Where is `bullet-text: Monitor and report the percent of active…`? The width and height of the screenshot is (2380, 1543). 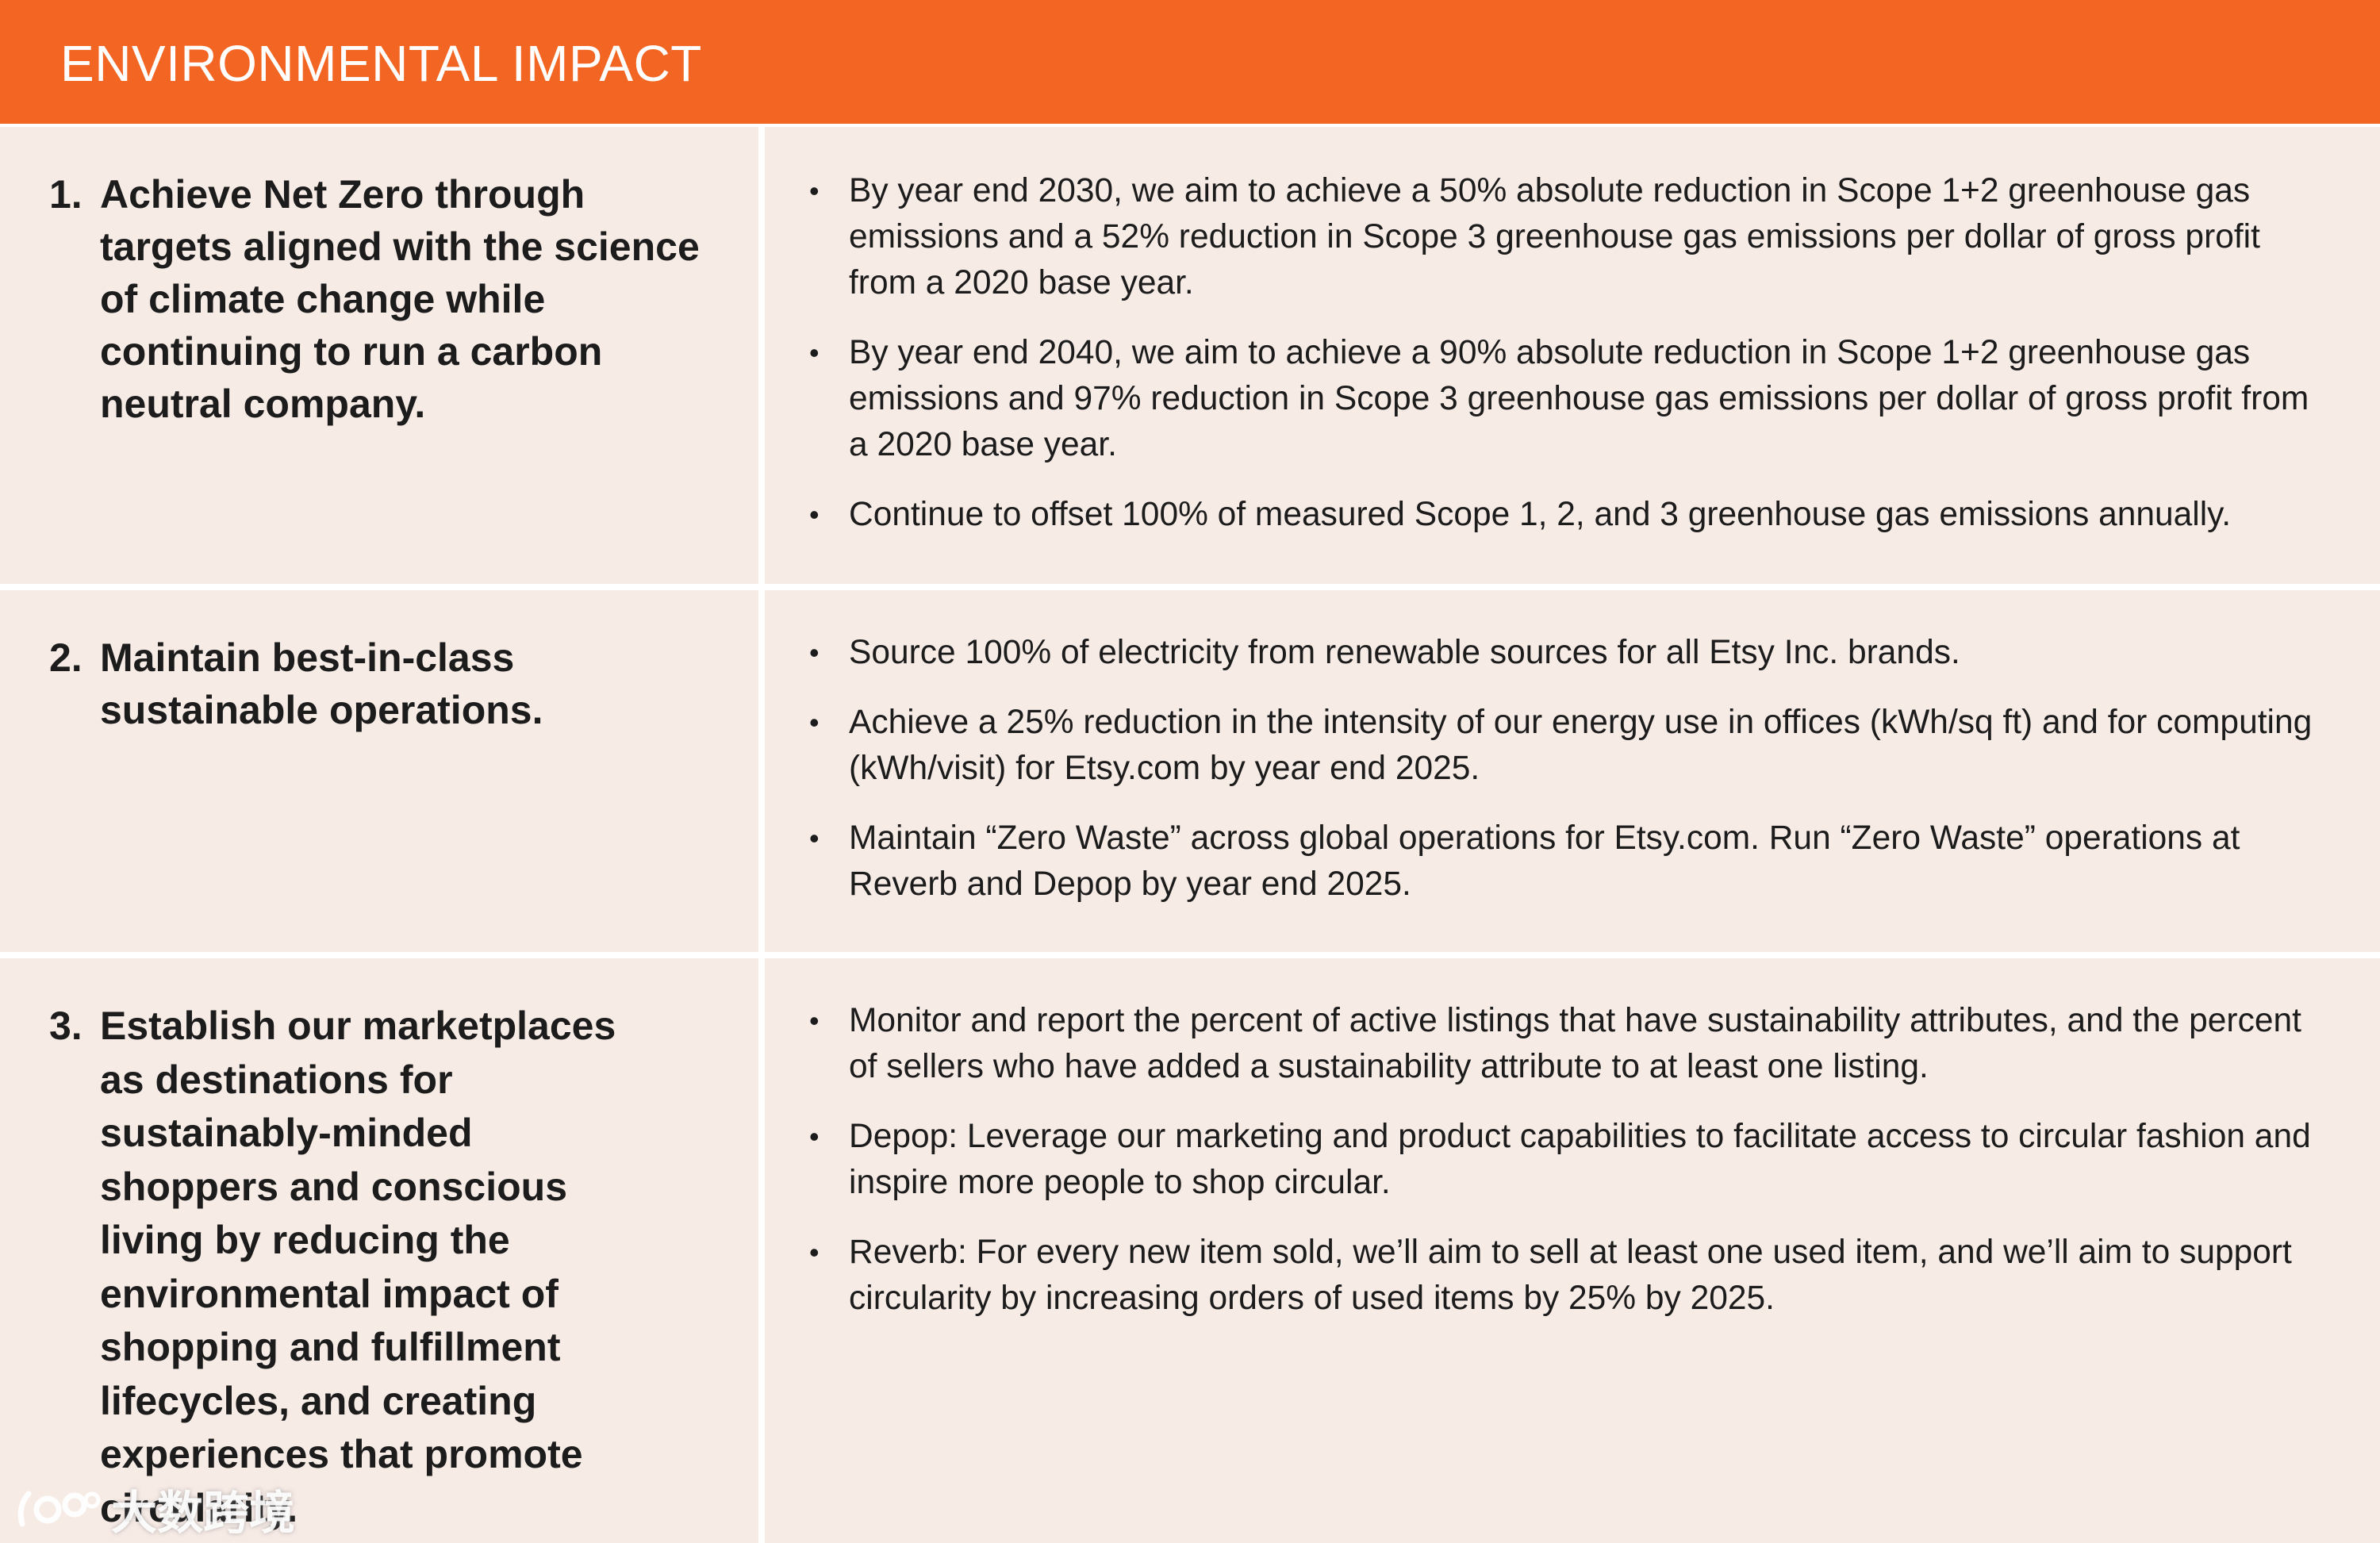
bullet-text: Monitor and report the percent of active… is located at coordinates (1575, 1043).